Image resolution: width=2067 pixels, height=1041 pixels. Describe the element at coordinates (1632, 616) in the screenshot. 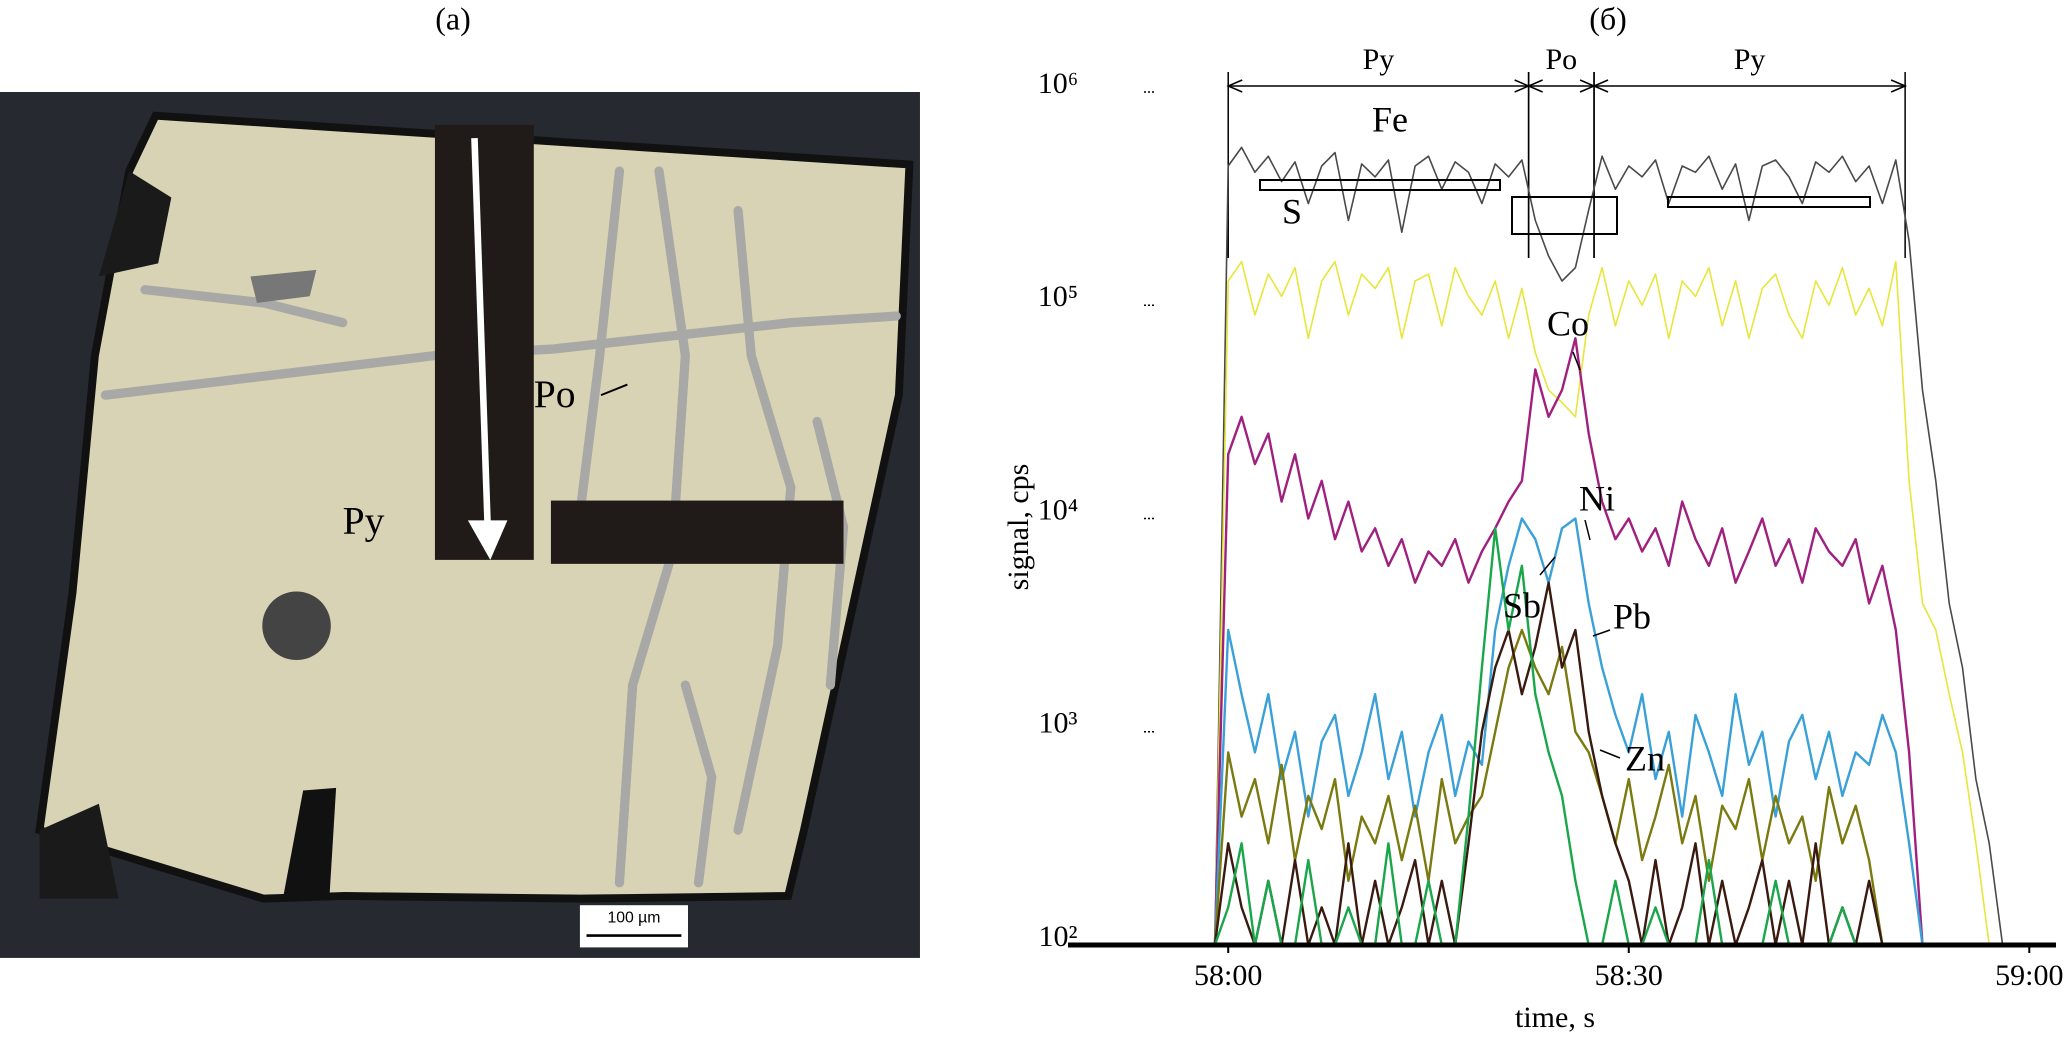

I see `series-label: Pb` at that location.